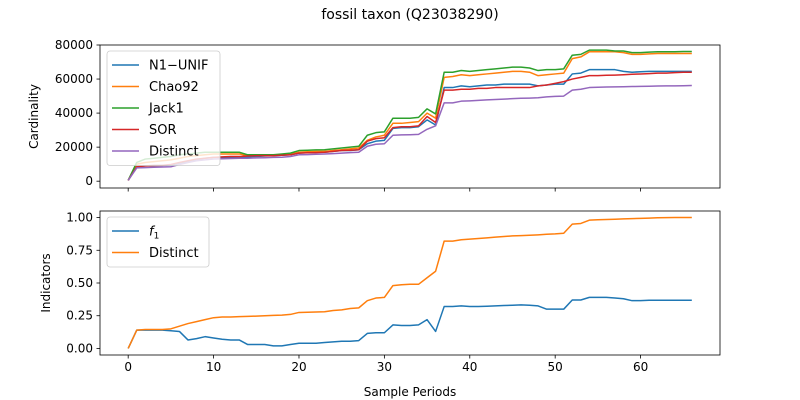 This screenshot has height=400, width=800. I want to click on x-tick-label: 30, so click(384, 367).